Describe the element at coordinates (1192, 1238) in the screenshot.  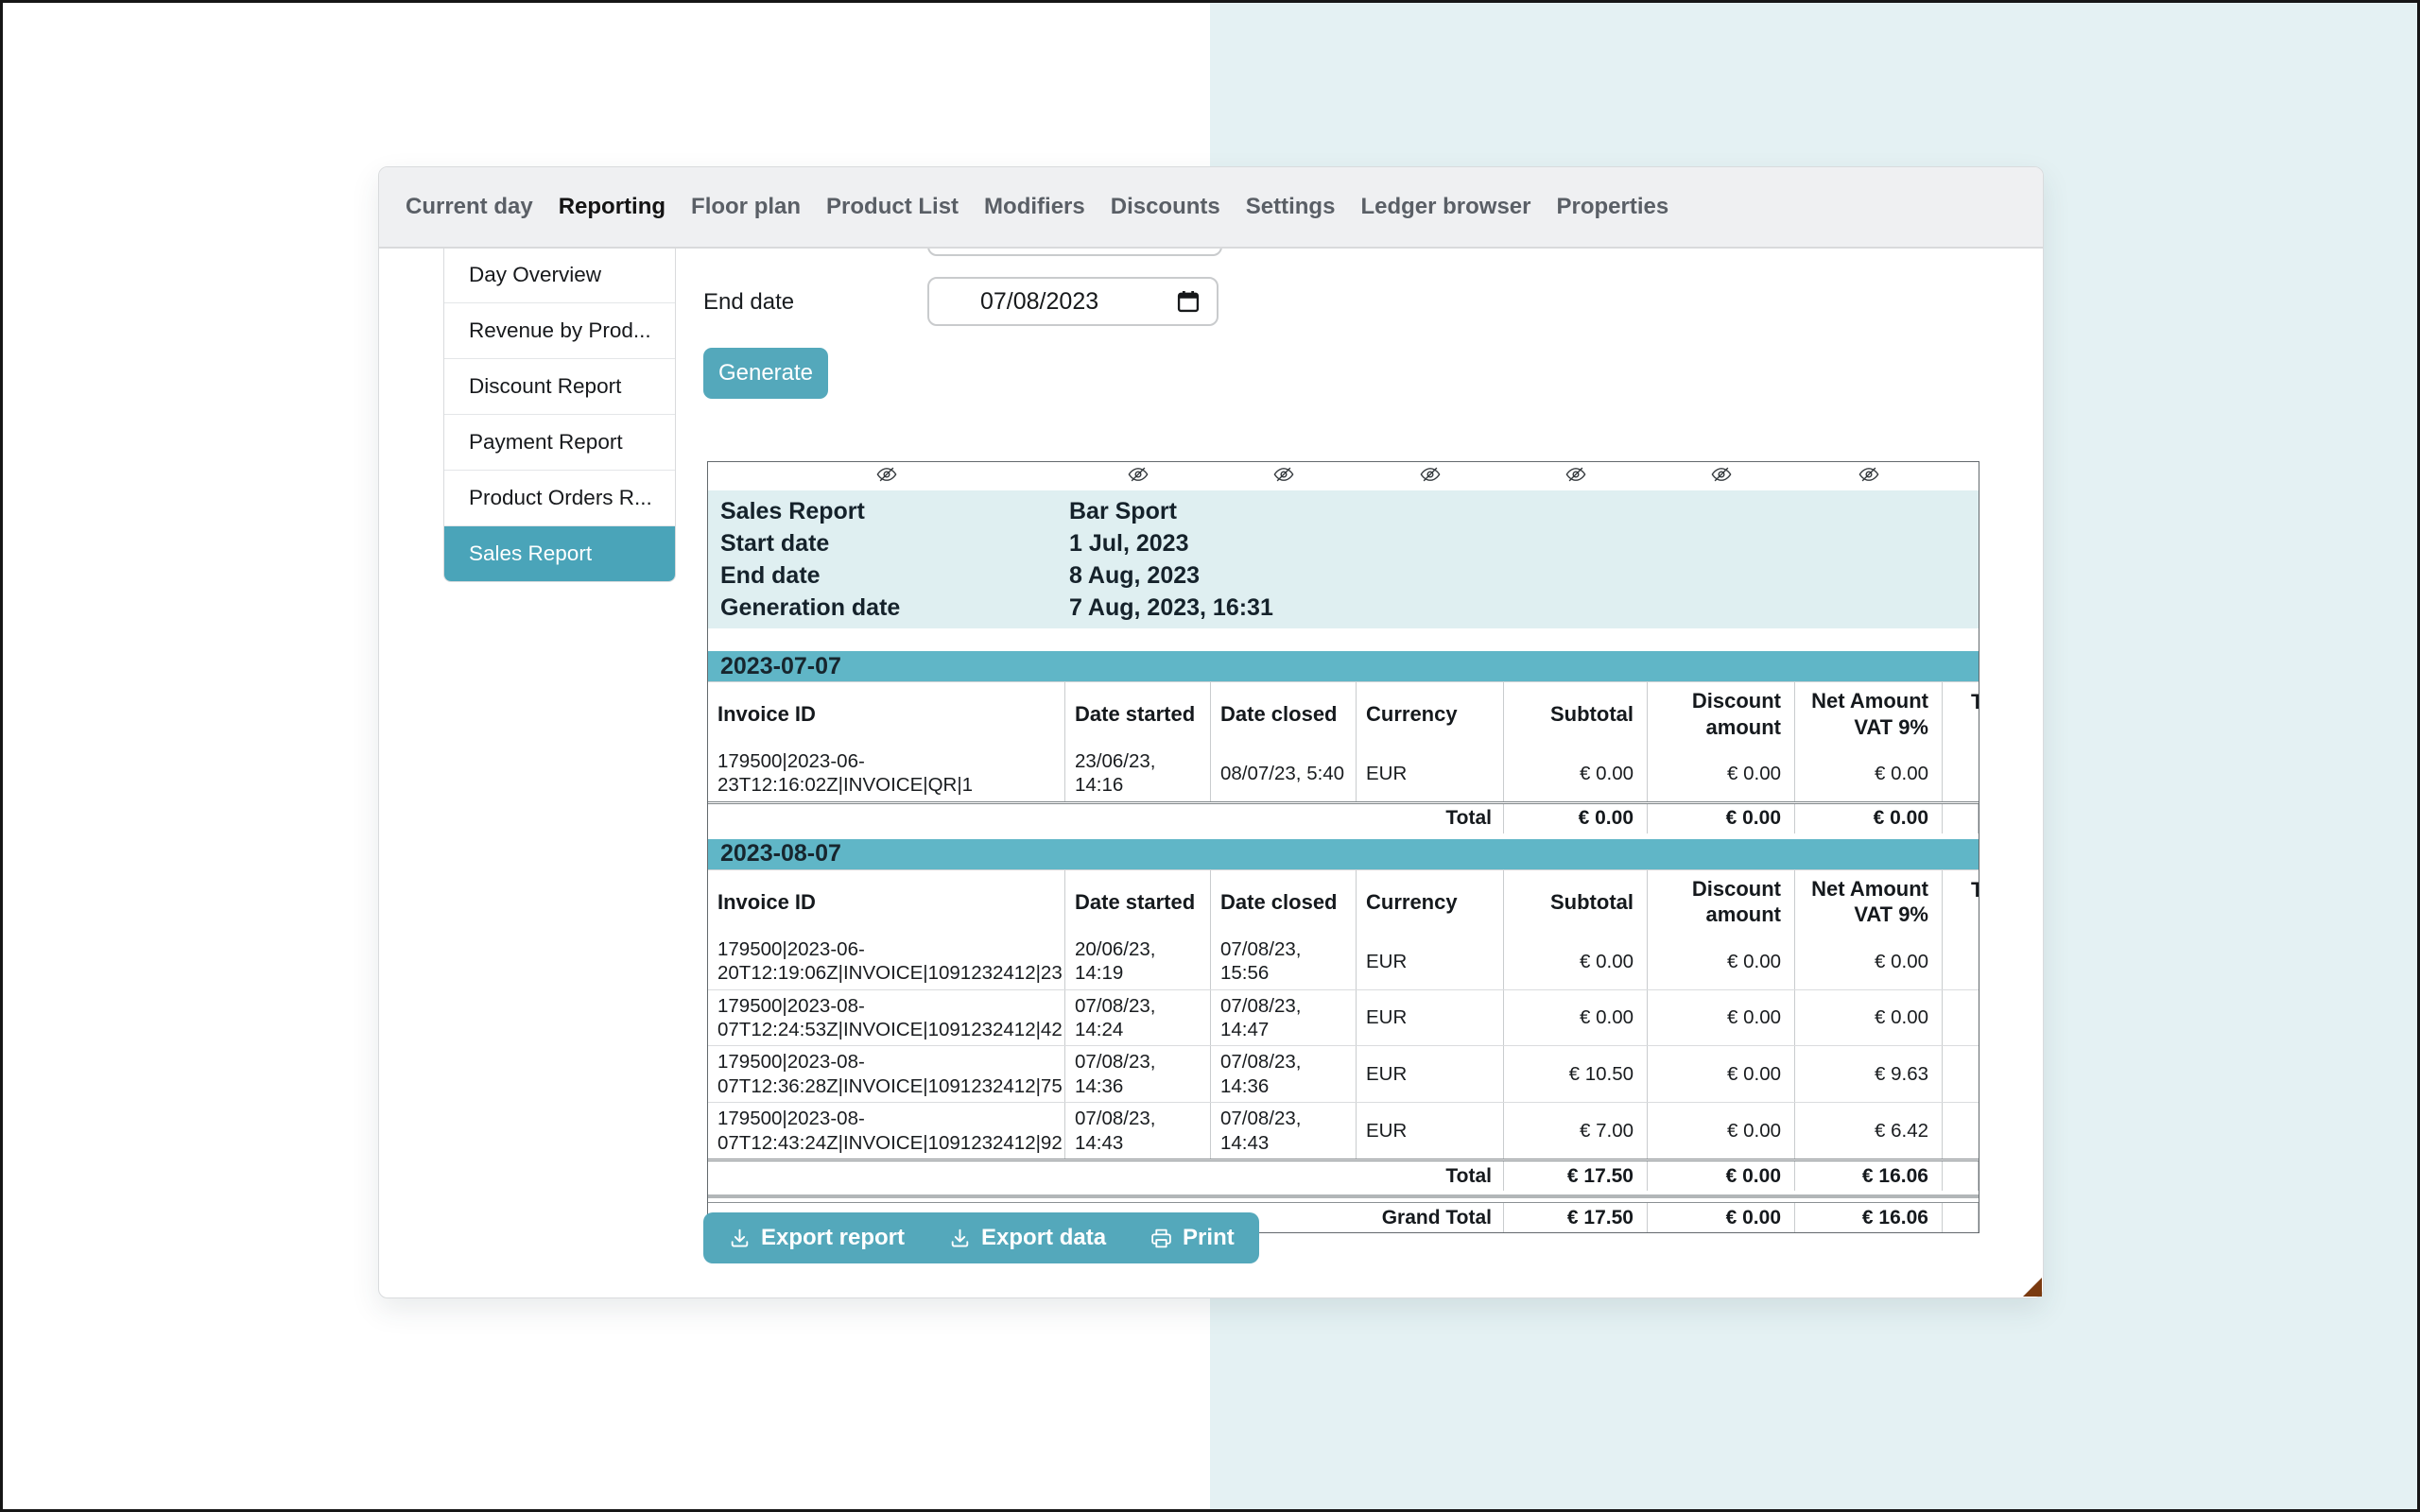
I see `print-button: Print` at that location.